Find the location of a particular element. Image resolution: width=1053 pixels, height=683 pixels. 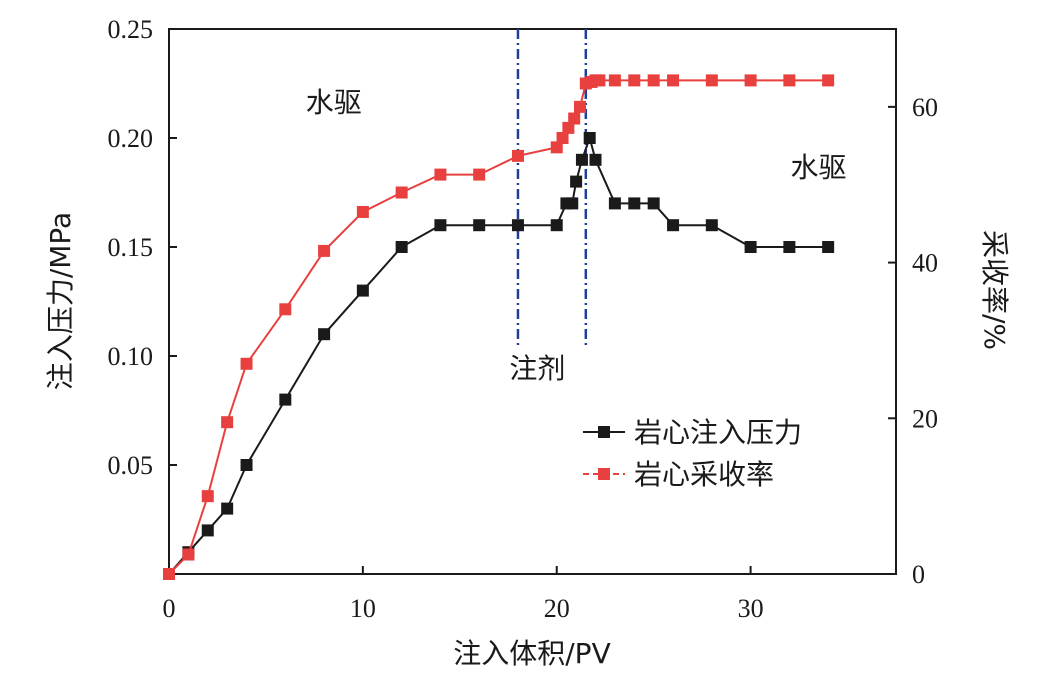

left-y-tick-label: 0.15 is located at coordinates (131, 247).